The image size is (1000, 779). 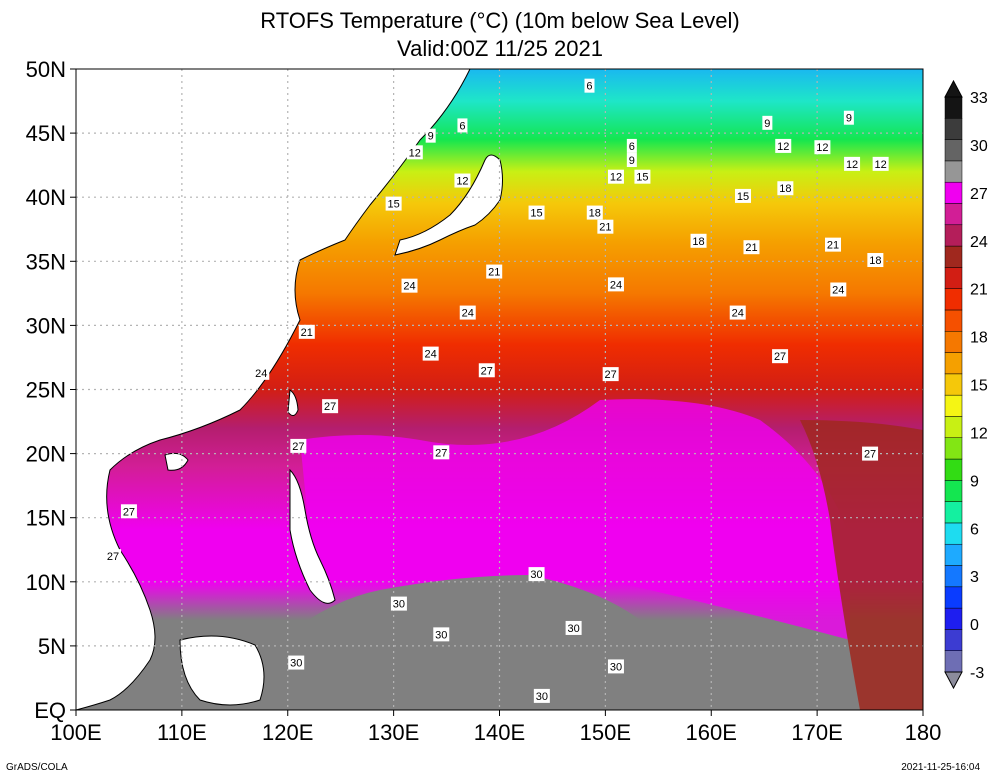 I want to click on colorbar-label: 33, so click(x=979, y=98).